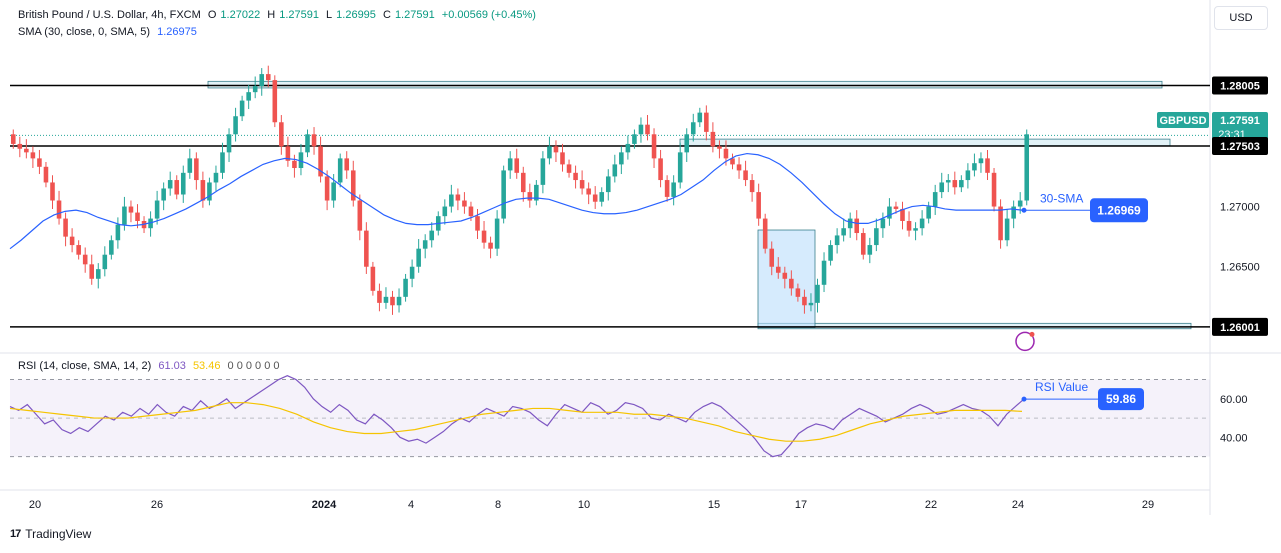  What do you see at coordinates (329, 15) in the screenshot?
I see `low-label: L` at bounding box center [329, 15].